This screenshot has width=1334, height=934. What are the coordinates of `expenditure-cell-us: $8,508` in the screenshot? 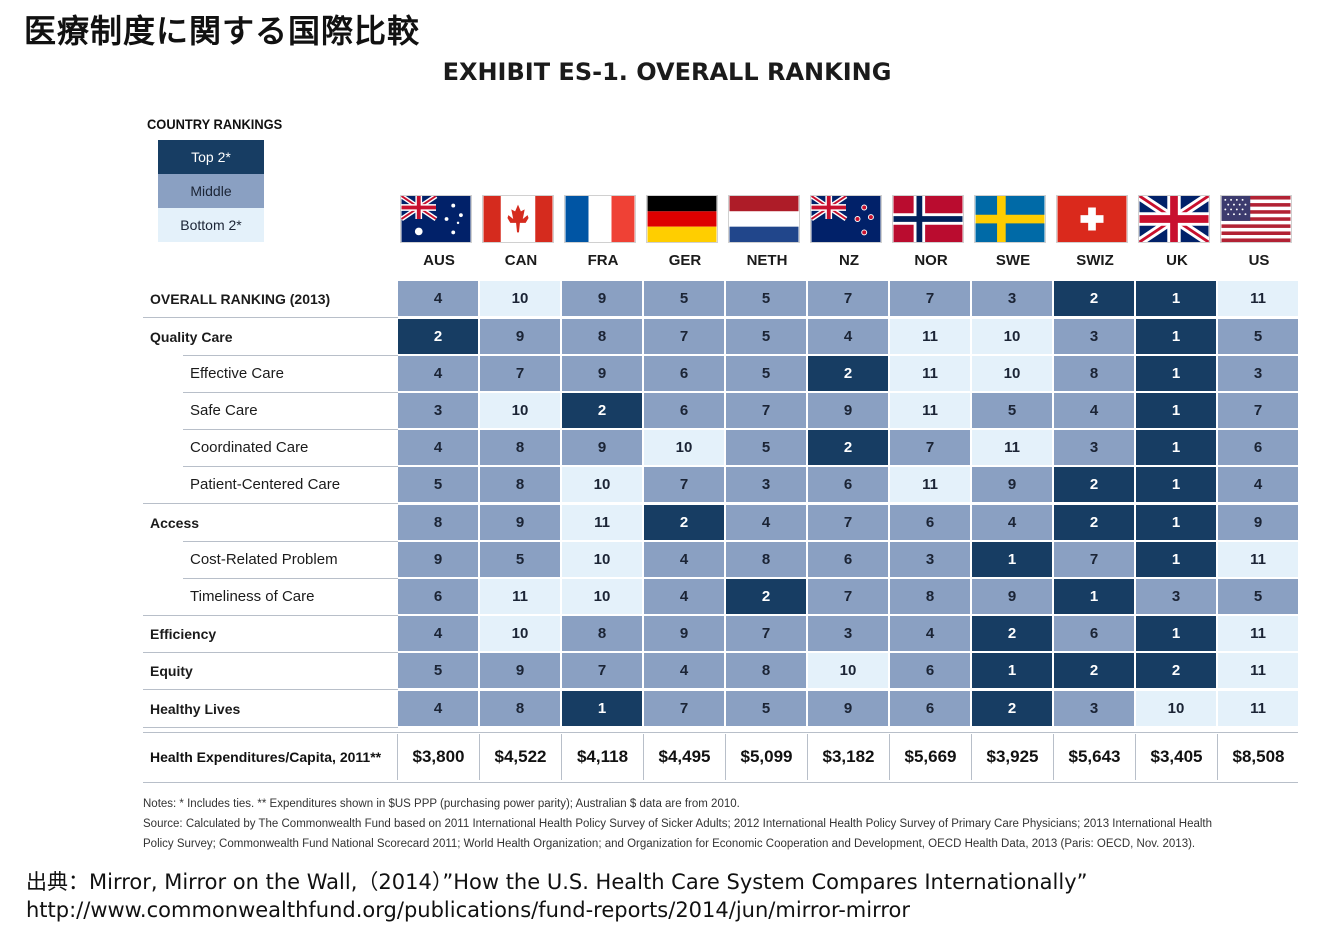 It's located at (1258, 757).